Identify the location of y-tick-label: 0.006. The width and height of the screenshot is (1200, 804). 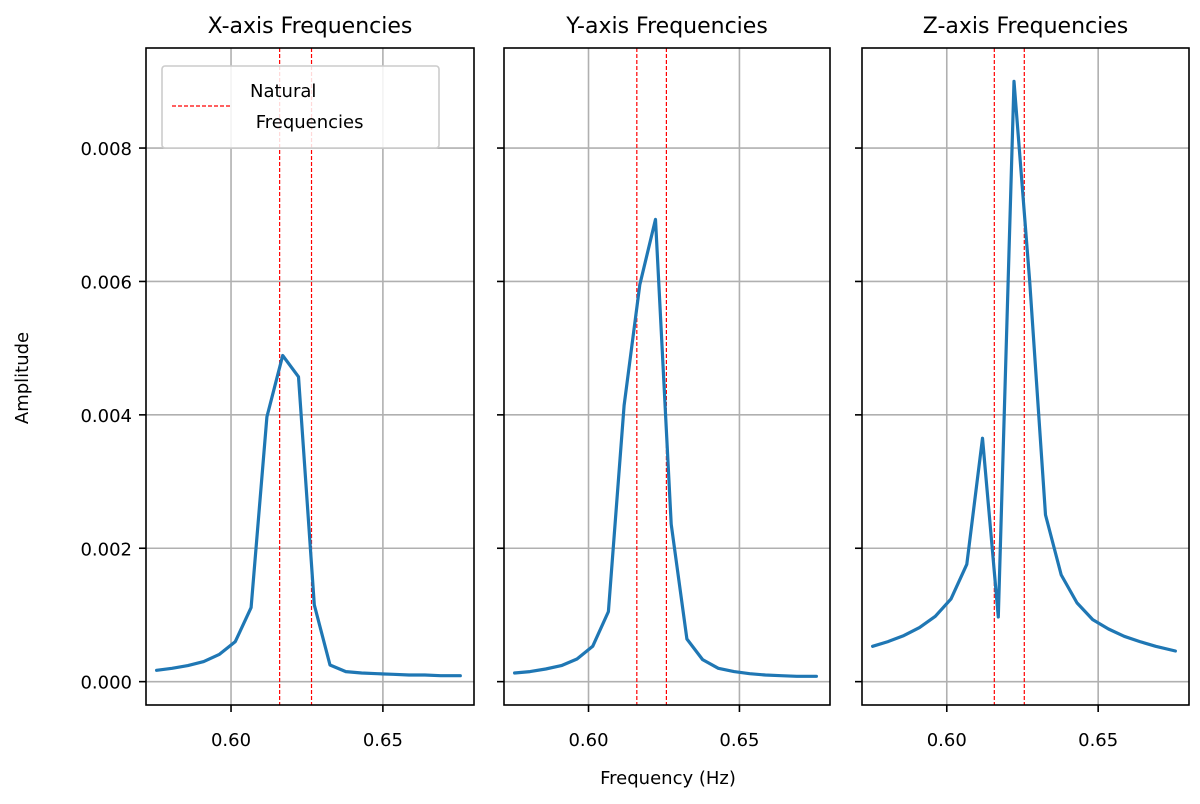
(106, 282).